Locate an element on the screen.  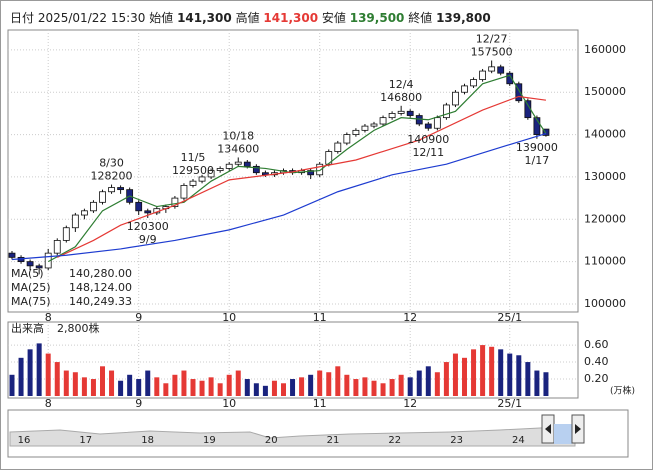
navigator-label: 24 is located at coordinates (518, 440).